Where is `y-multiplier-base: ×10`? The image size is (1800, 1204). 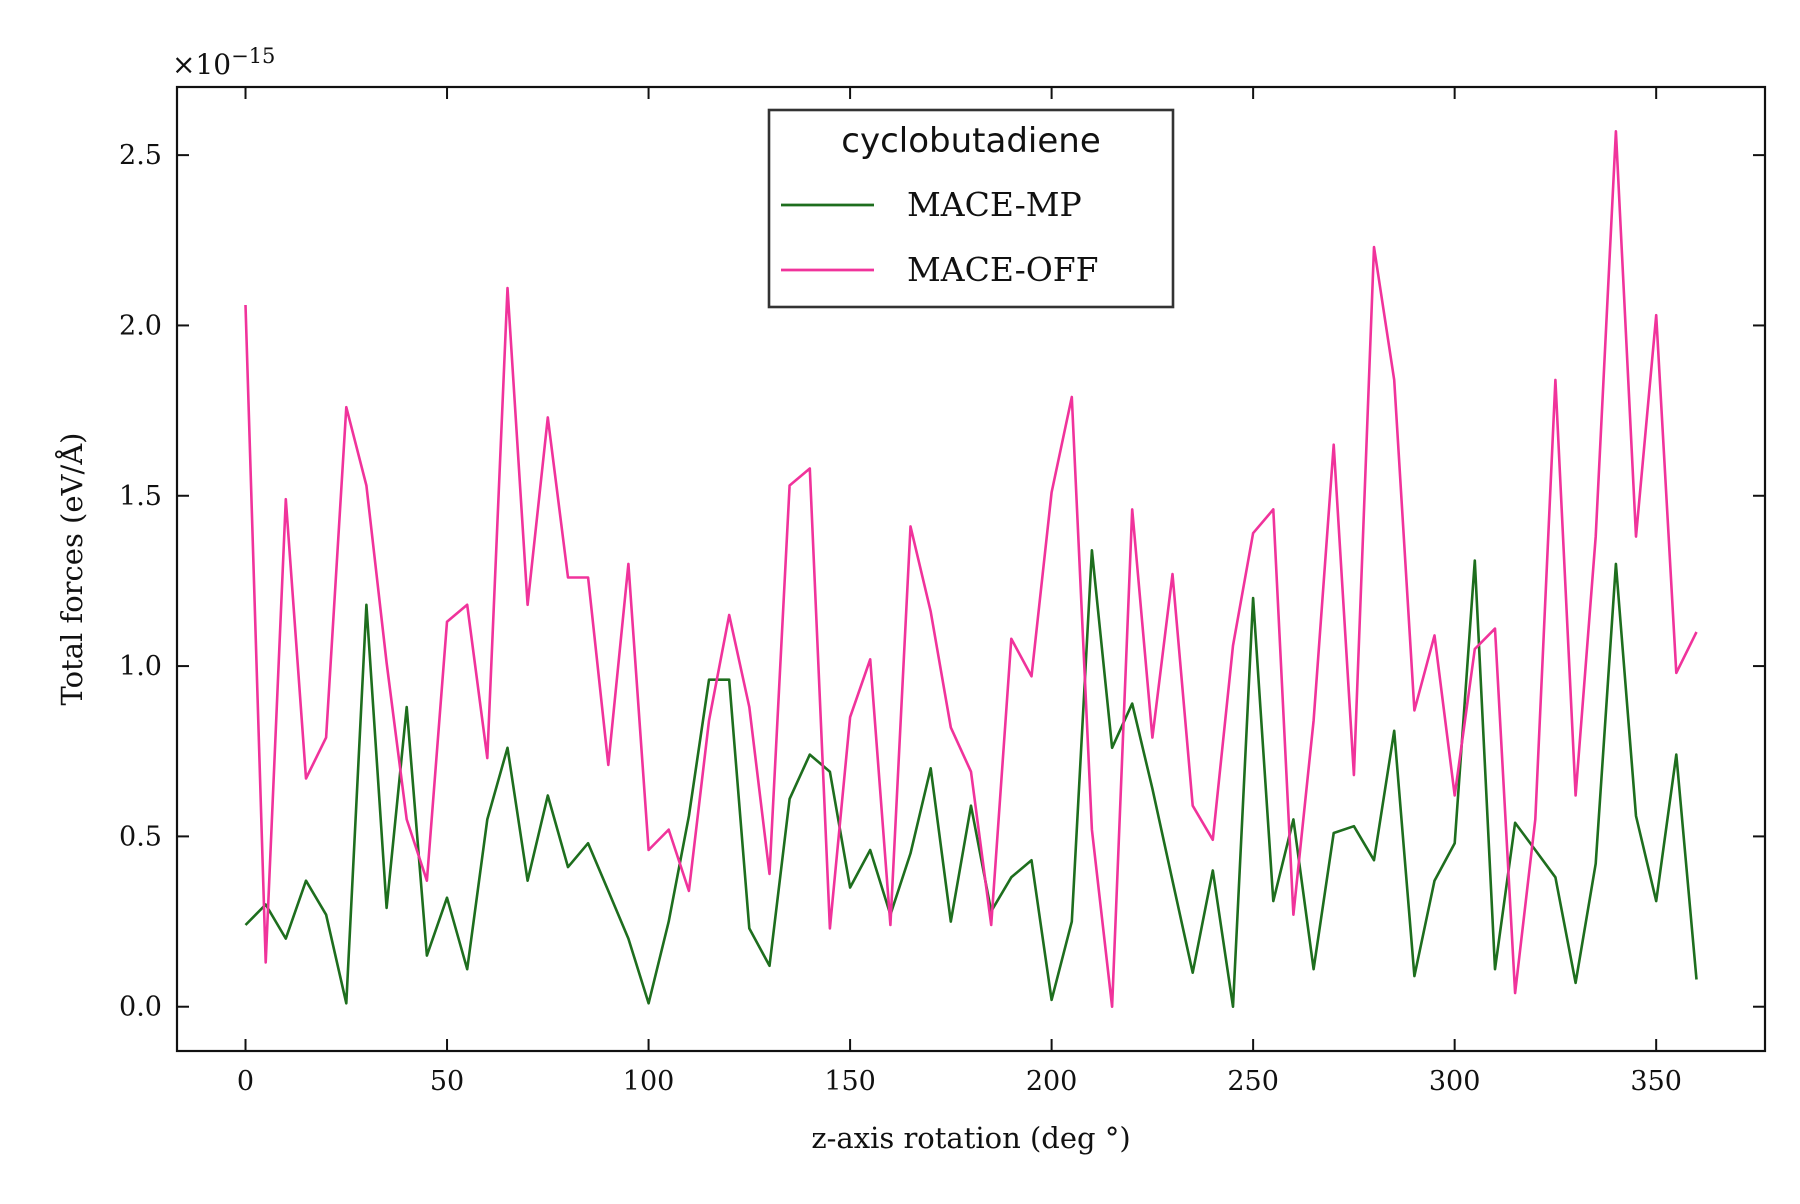 y-multiplier-base: ×10 is located at coordinates (201, 64).